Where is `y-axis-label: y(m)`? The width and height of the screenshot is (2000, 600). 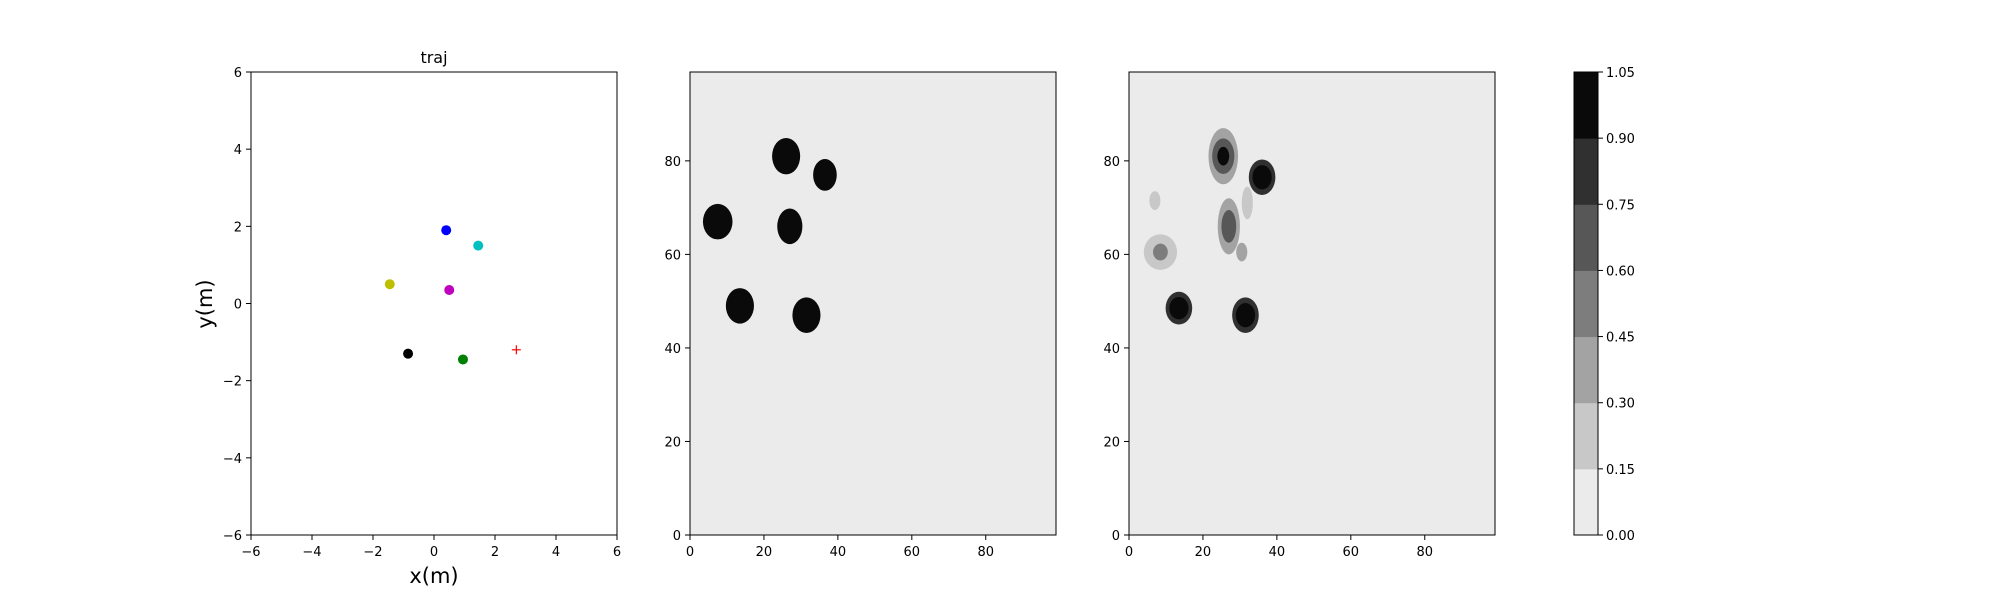
y-axis-label: y(m) is located at coordinates (205, 303).